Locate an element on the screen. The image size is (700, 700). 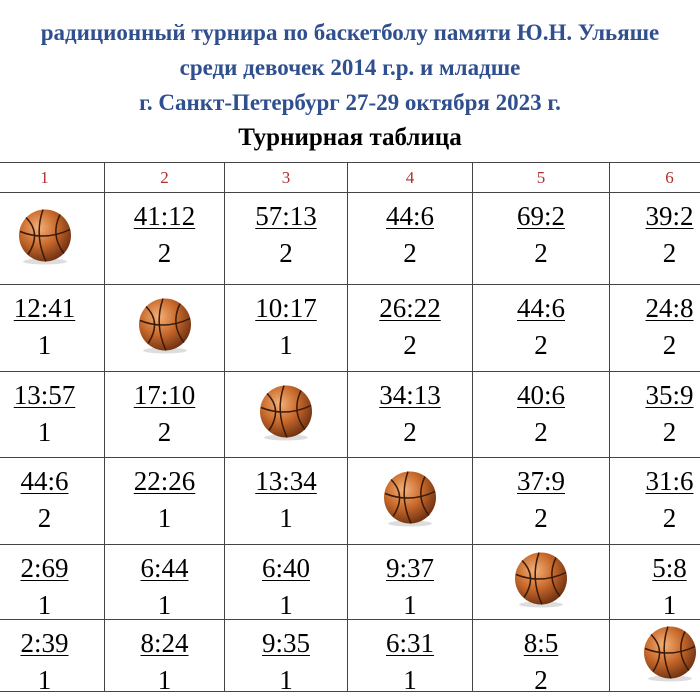
score: 6:31 is located at coordinates (409, 643).